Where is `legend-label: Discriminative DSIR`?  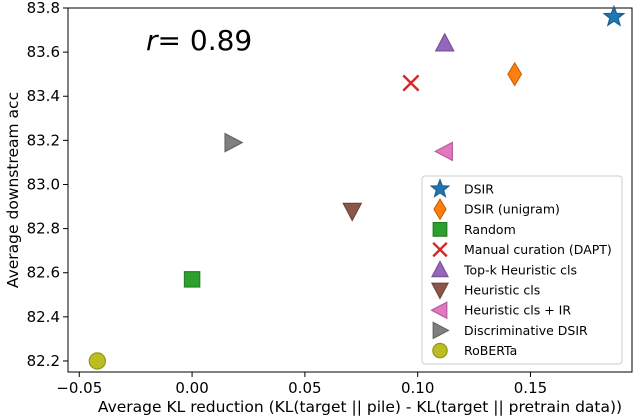
legend-label: Discriminative DSIR is located at coordinates (526, 330).